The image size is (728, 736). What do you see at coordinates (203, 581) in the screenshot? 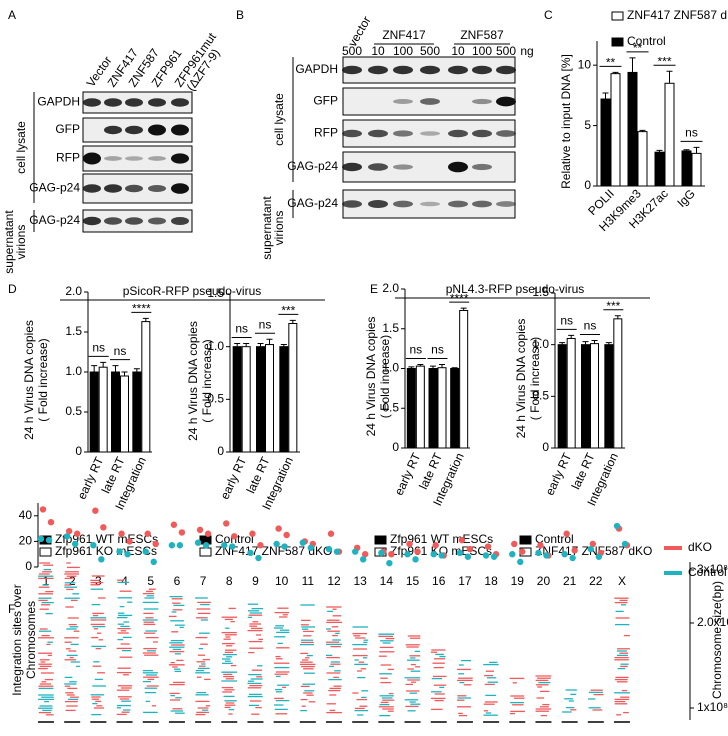
I see `x-tick-label: 7` at bounding box center [203, 581].